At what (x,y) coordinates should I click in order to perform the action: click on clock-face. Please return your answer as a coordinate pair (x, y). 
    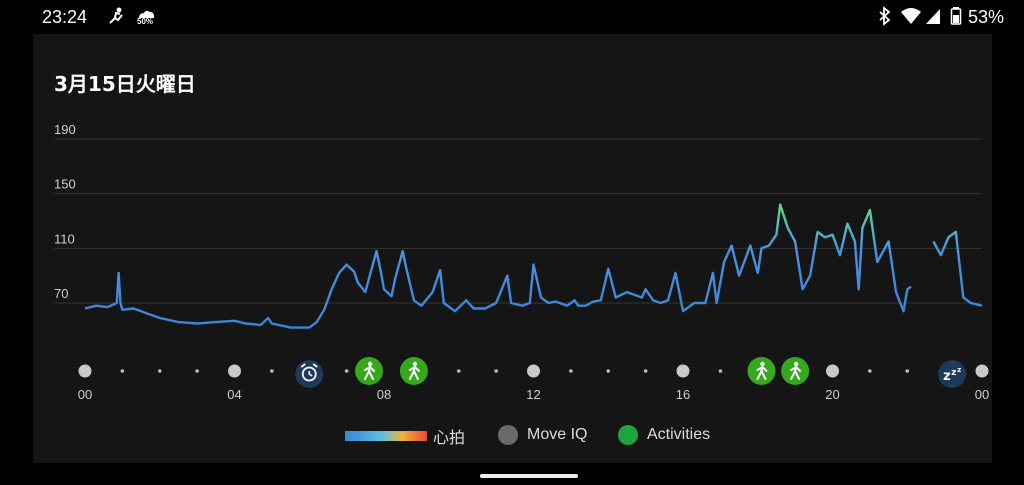
    Looking at the image, I should click on (309, 374).